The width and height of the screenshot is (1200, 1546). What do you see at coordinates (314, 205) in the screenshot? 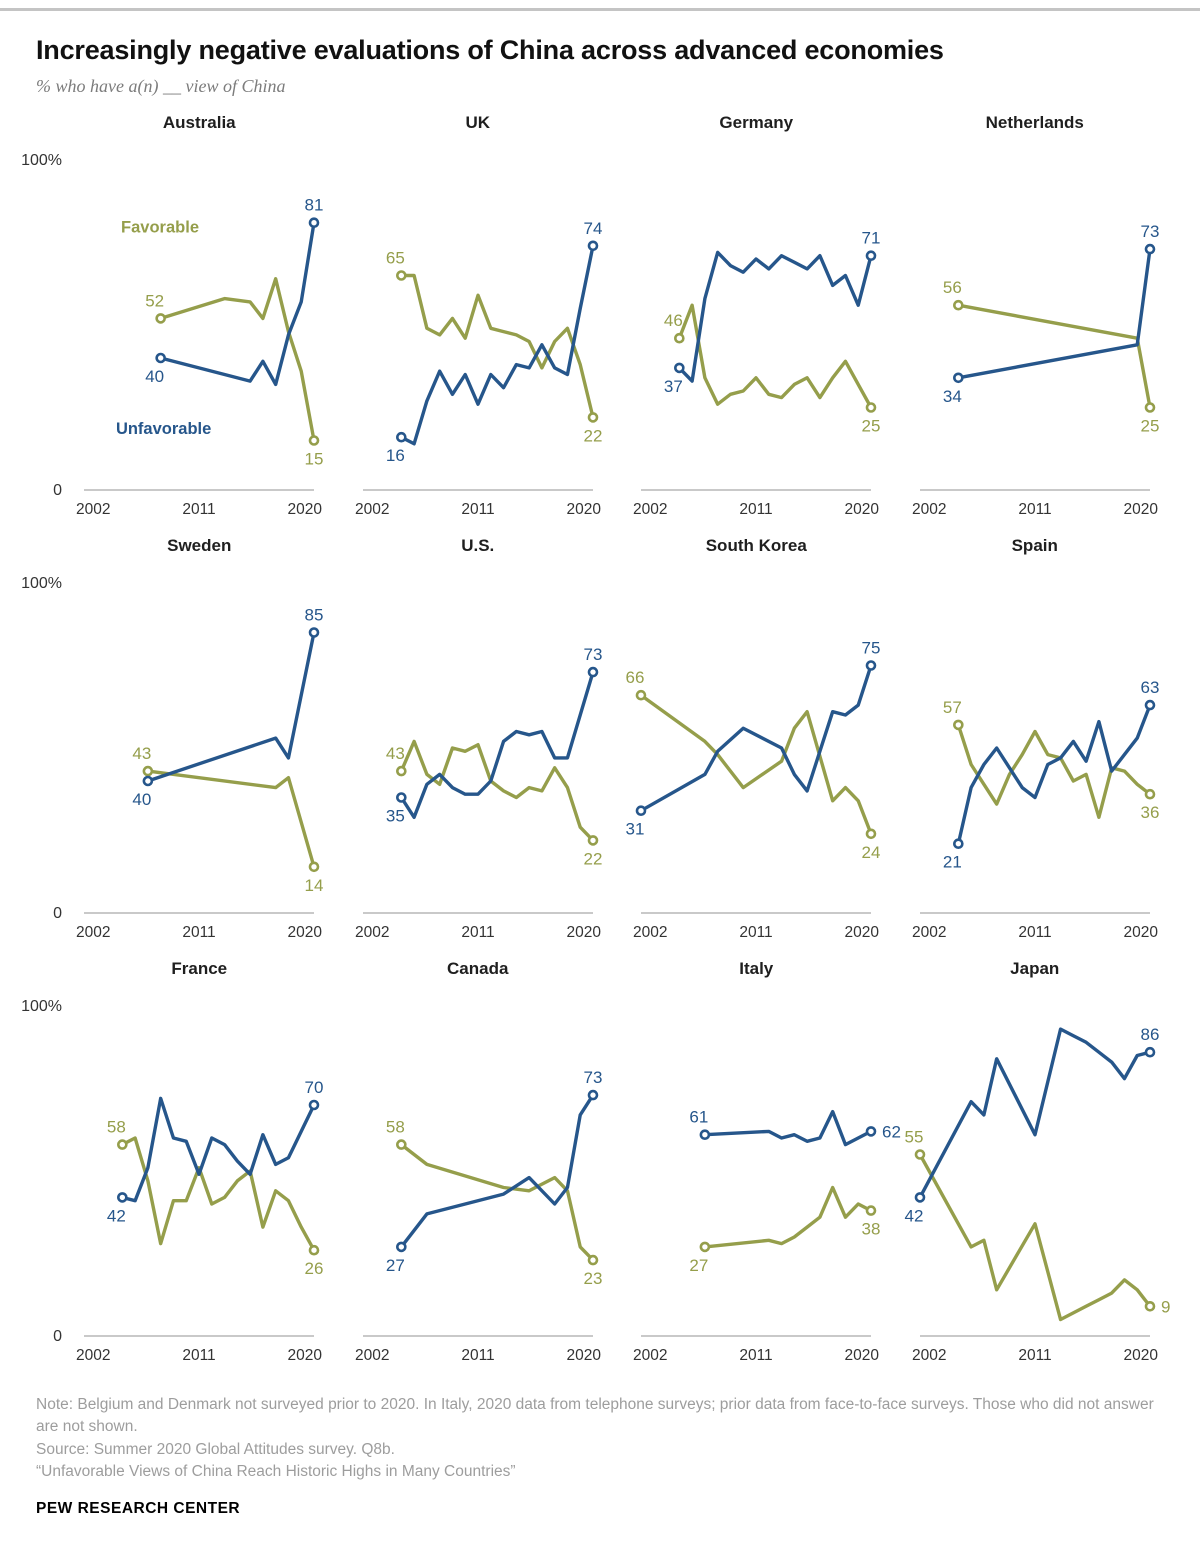
I see `svg-text: 81` at bounding box center [314, 205].